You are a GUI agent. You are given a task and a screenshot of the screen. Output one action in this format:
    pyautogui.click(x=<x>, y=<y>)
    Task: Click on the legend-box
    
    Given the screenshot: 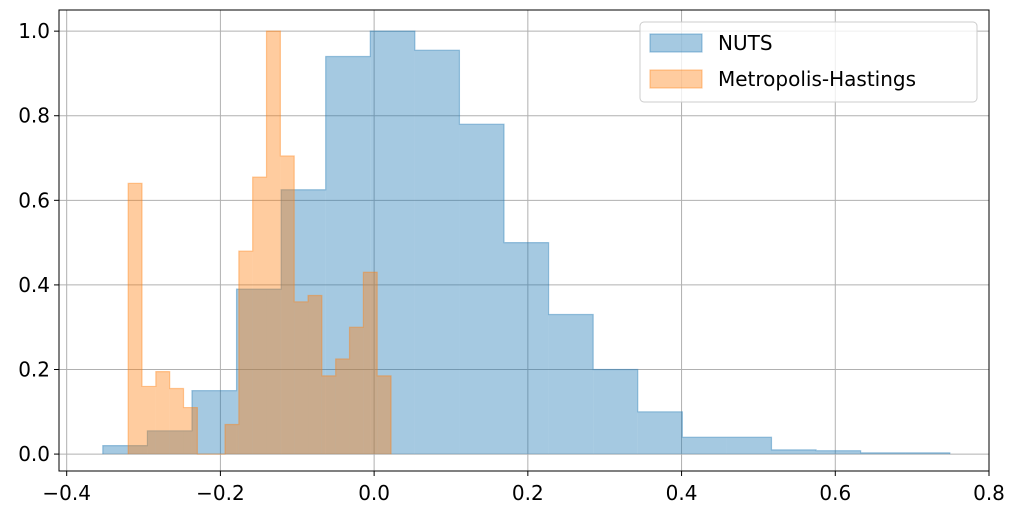 What is the action you would take?
    pyautogui.click(x=808, y=62)
    